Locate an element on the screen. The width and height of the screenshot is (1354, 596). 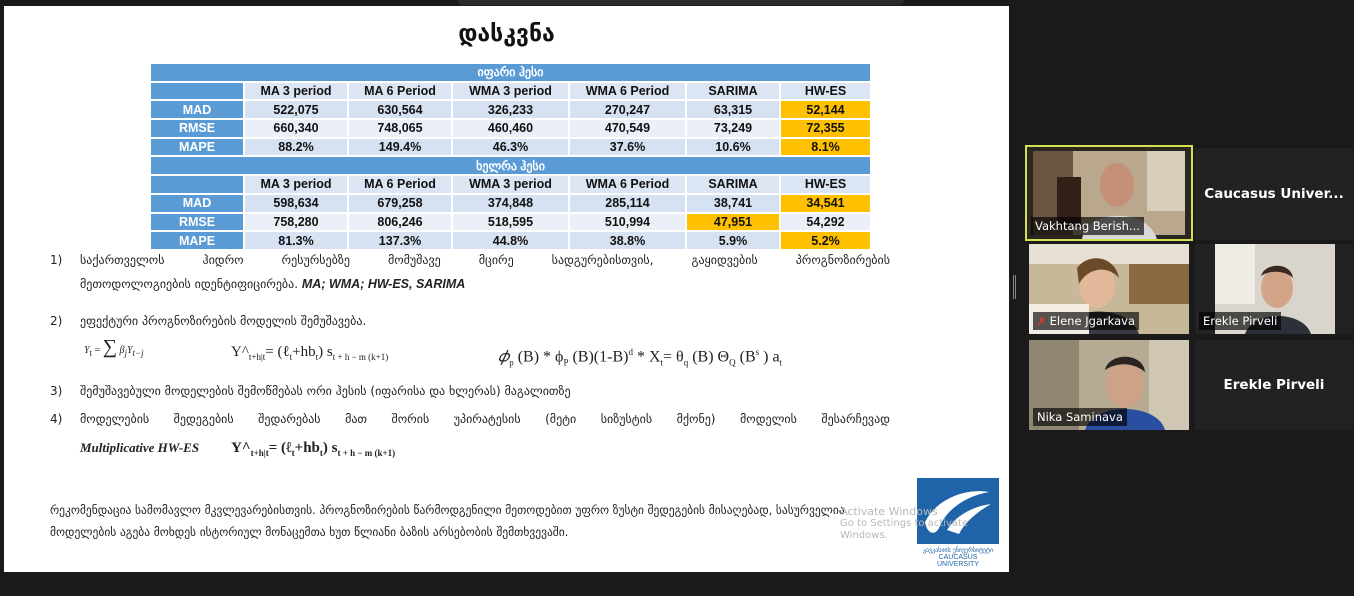
column-header: WMA 3 period is located at coordinates (510, 91).